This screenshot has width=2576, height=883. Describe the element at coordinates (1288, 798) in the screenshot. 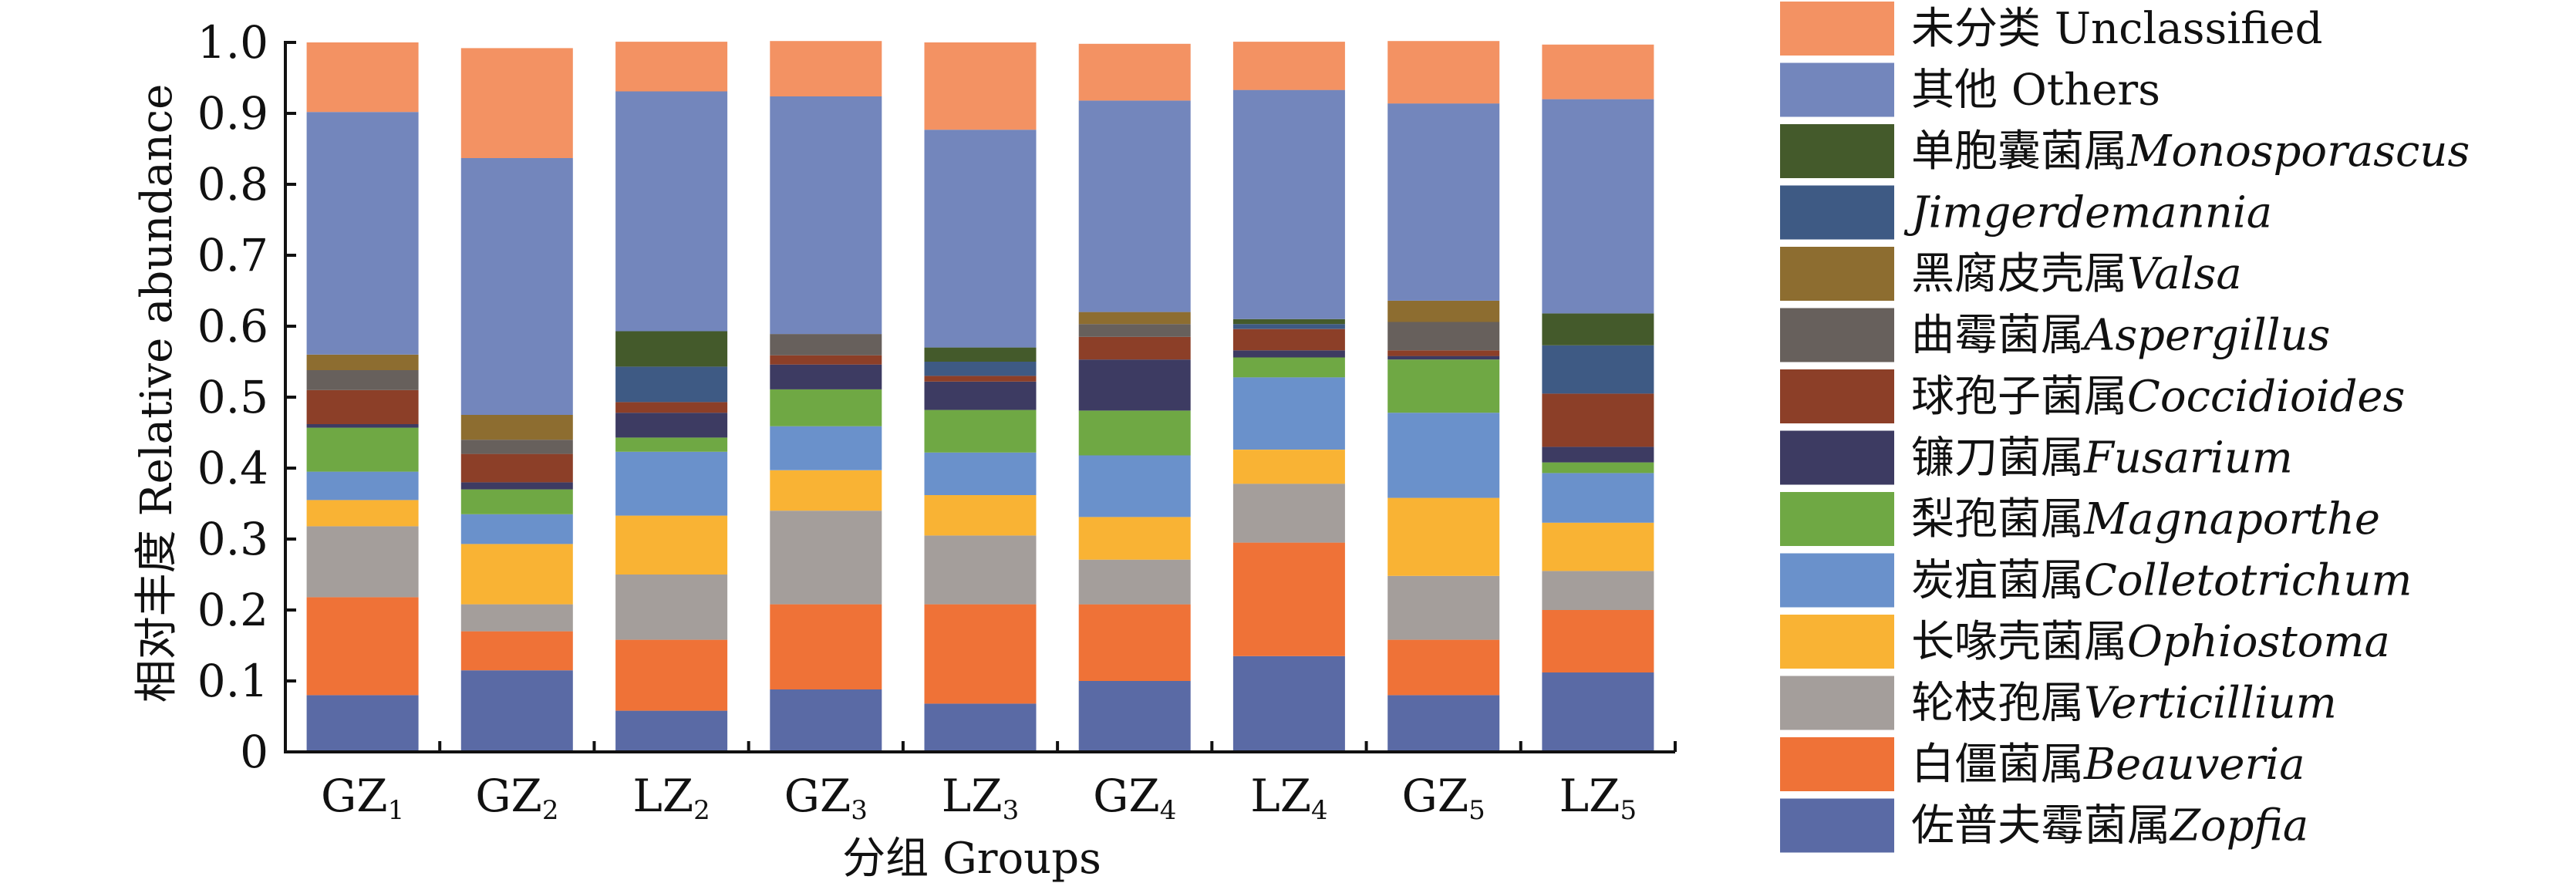

I see `x-tick-label-lz4: LZ4` at that location.